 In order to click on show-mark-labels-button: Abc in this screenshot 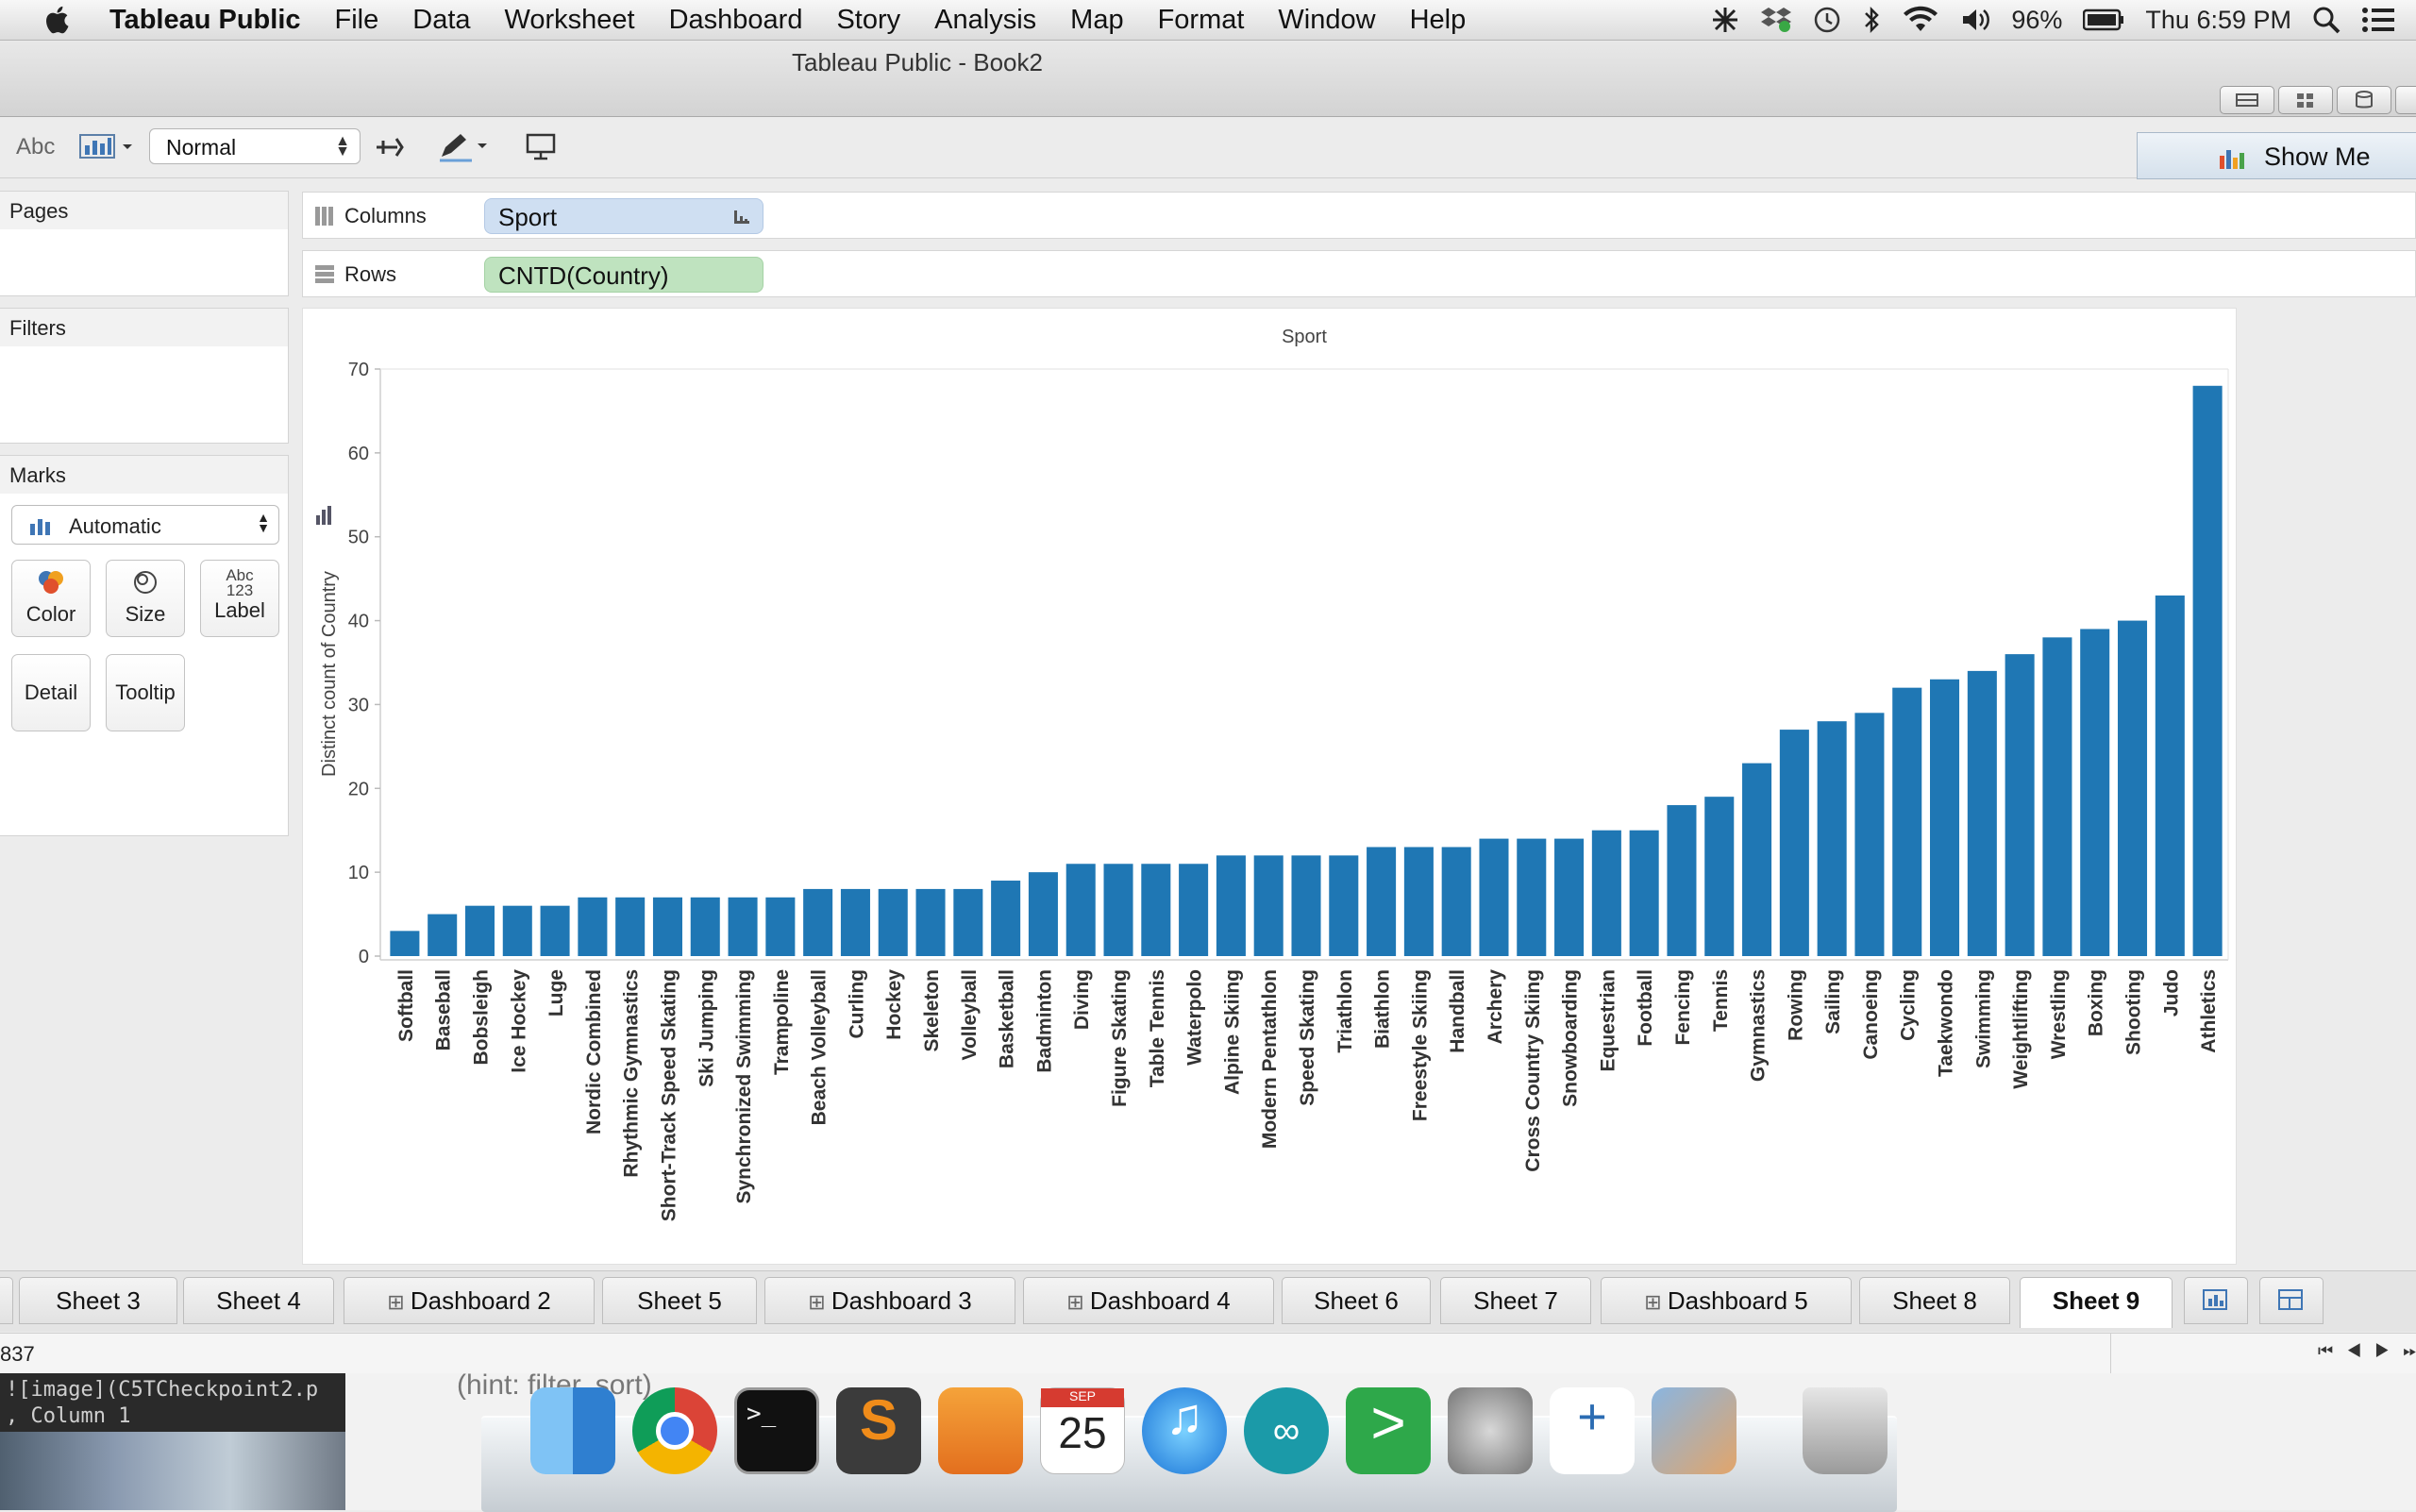, I will do `click(36, 147)`.